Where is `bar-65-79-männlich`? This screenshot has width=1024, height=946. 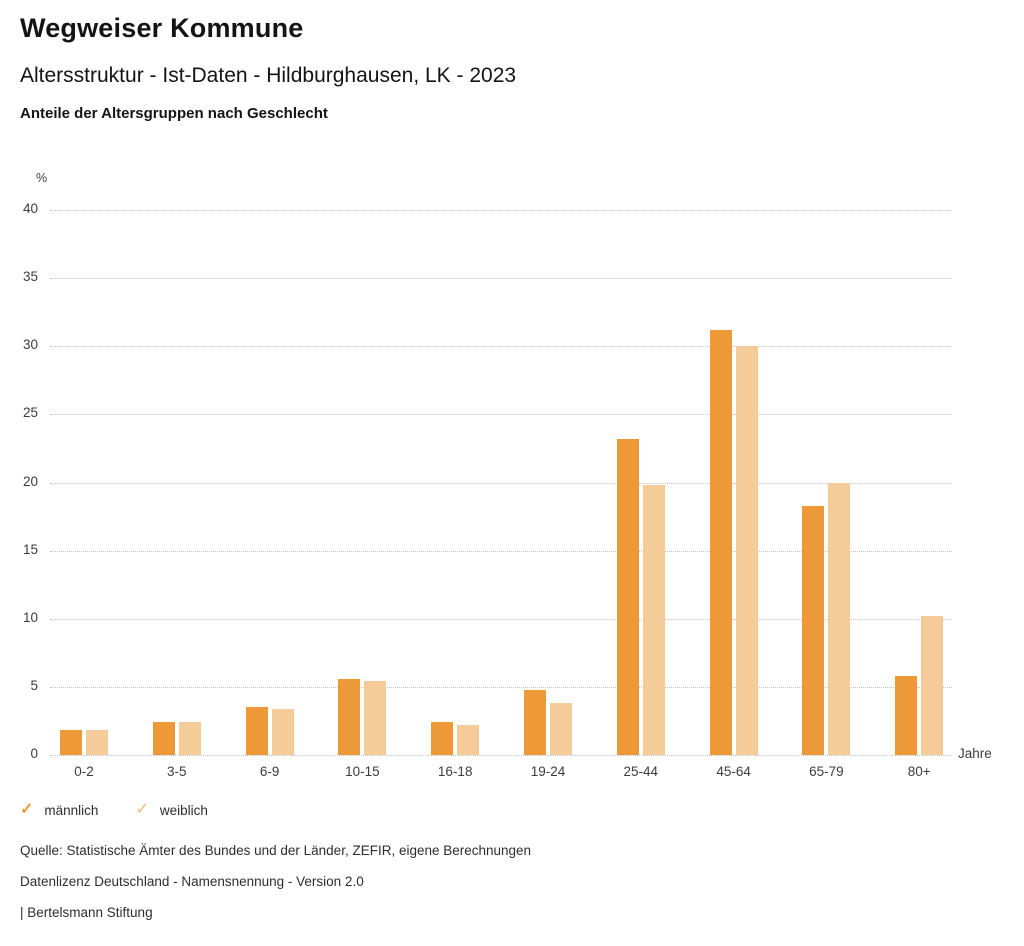
bar-65-79-männlich is located at coordinates (813, 630).